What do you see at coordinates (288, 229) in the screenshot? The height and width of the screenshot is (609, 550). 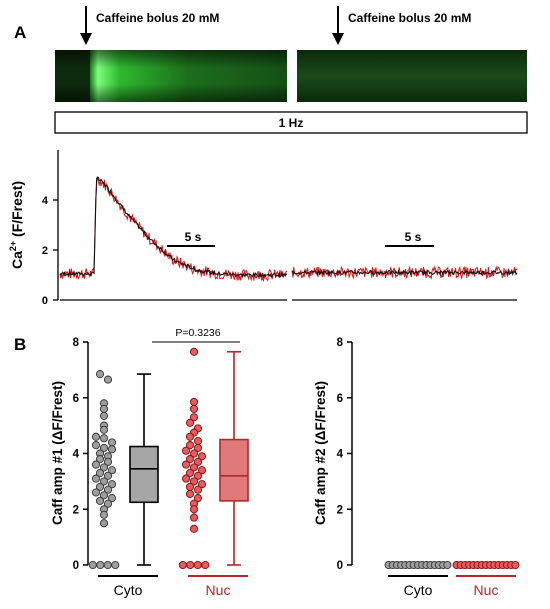 I see `calcium-traces` at bounding box center [288, 229].